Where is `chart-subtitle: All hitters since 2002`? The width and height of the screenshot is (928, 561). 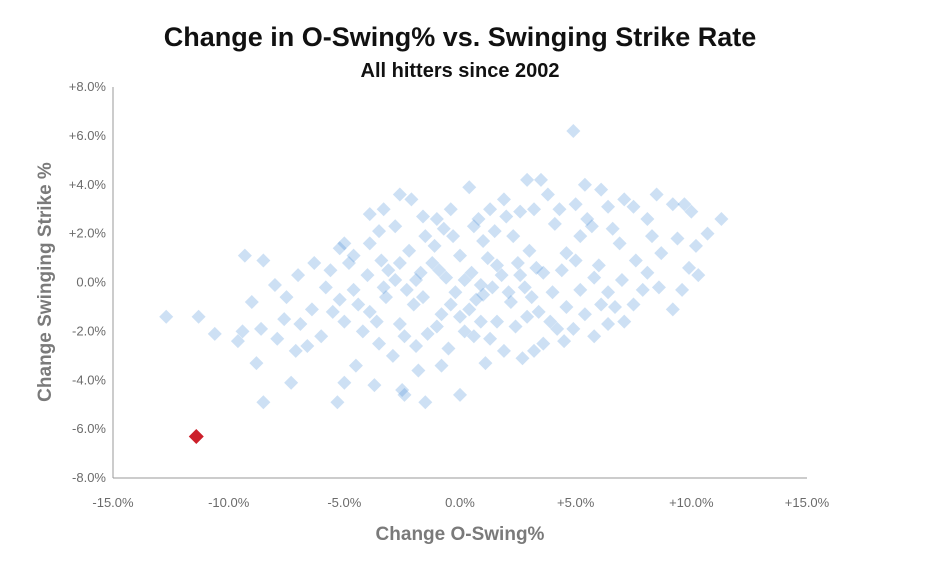 chart-subtitle: All hitters since 2002 is located at coordinates (460, 71).